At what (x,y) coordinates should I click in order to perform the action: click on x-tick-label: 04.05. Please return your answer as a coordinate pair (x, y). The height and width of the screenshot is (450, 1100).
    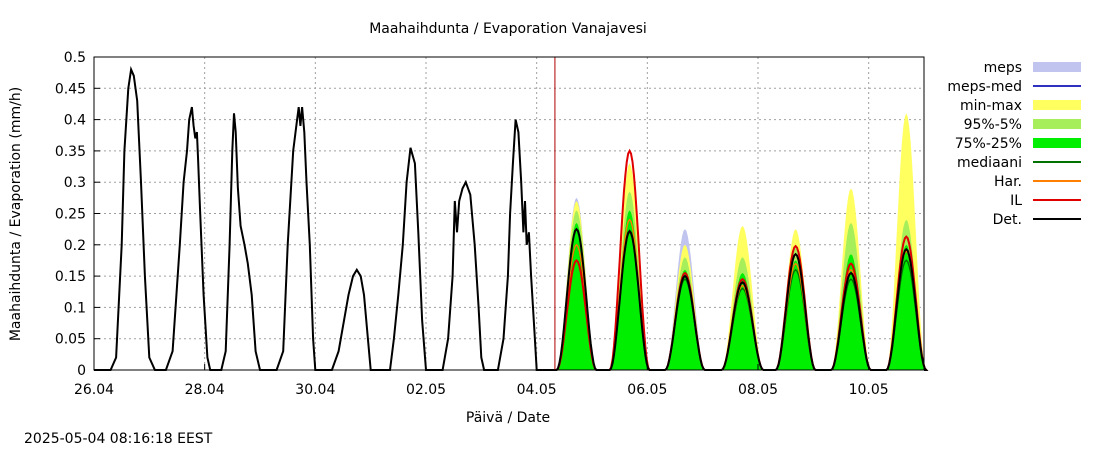
    Looking at the image, I should click on (537, 390).